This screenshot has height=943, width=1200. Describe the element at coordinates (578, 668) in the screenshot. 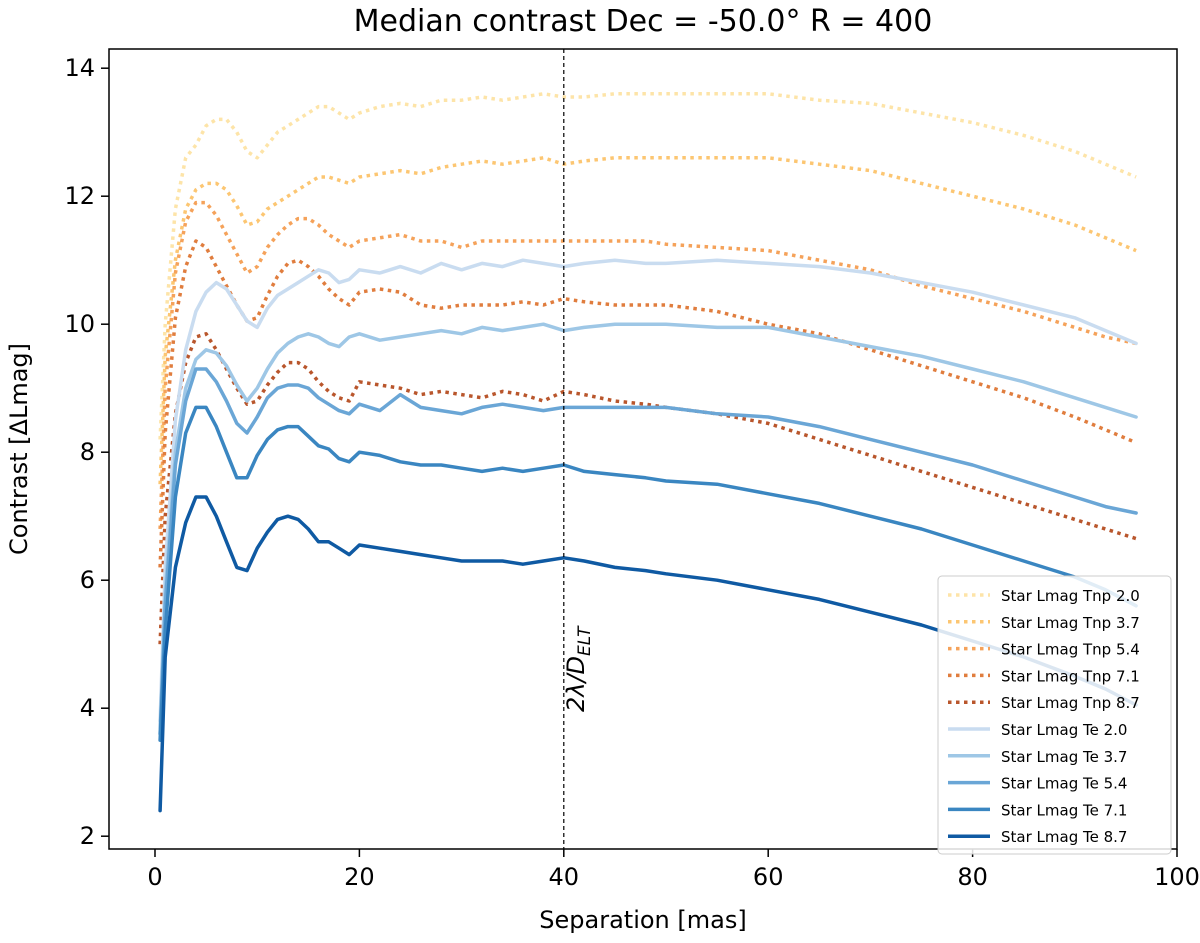

I see `annotation-label: 2λ/DELT` at that location.